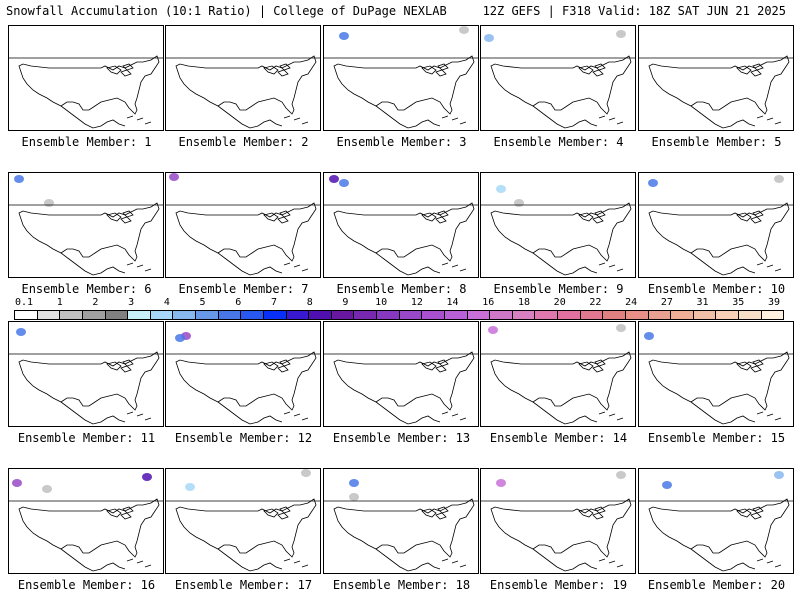  I want to click on colorbar-tick: 27, so click(666, 302).